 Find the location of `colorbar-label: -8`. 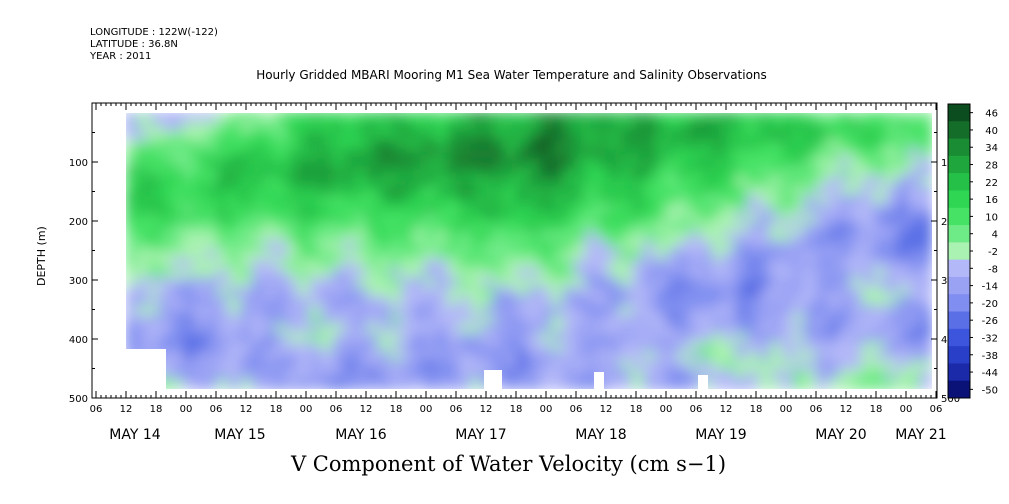

colorbar-label: -8 is located at coordinates (993, 269).